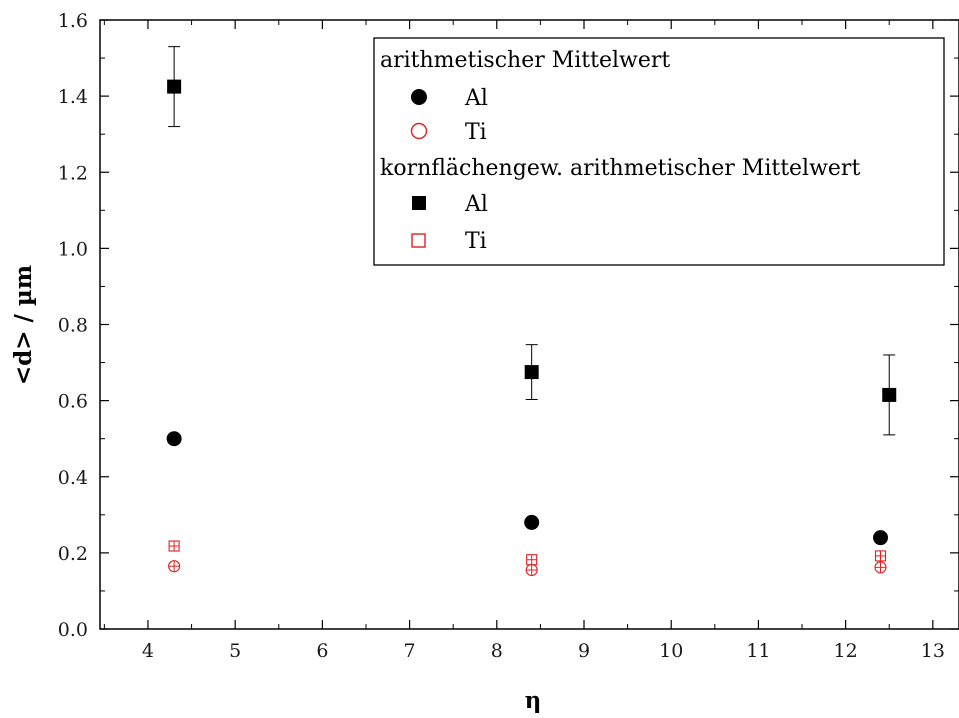  What do you see at coordinates (419, 203) in the screenshot?
I see `legend-marker-al-square` at bounding box center [419, 203].